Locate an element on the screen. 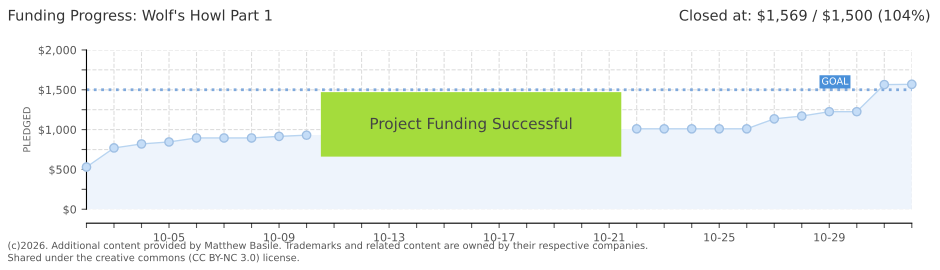 This screenshot has height=270, width=940. x-tick-label: 10-05 is located at coordinates (169, 237).